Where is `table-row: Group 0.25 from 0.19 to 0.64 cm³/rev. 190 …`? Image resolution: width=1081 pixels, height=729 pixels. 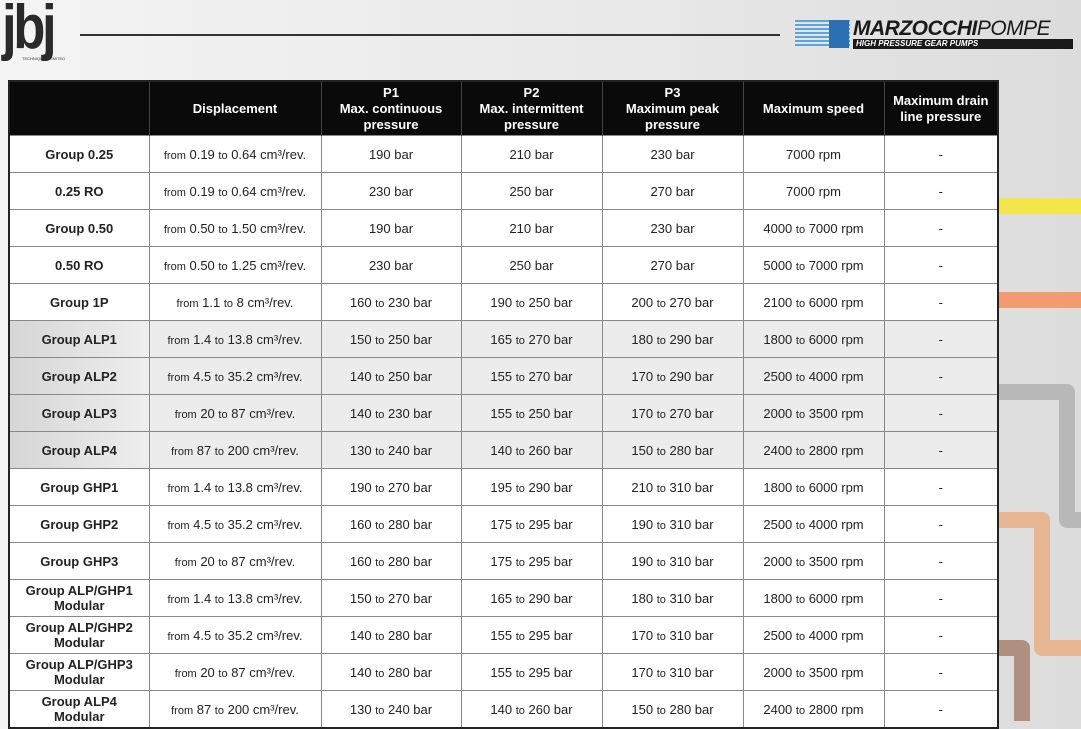 table-row: Group 0.25 from 0.19 to 0.64 cm³/rev. 190 … is located at coordinates (503, 154).